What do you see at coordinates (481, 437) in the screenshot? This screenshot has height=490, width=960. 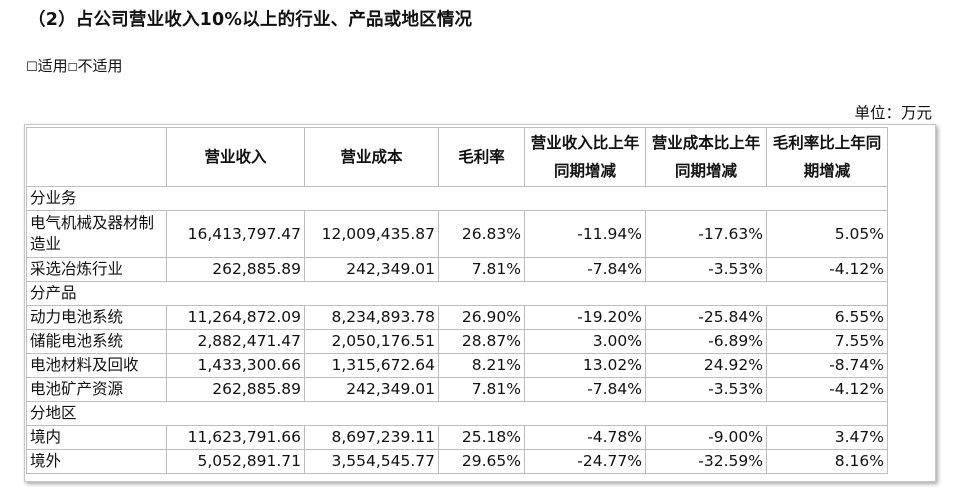 I see `gross-margin-cell: 25.18%` at bounding box center [481, 437].